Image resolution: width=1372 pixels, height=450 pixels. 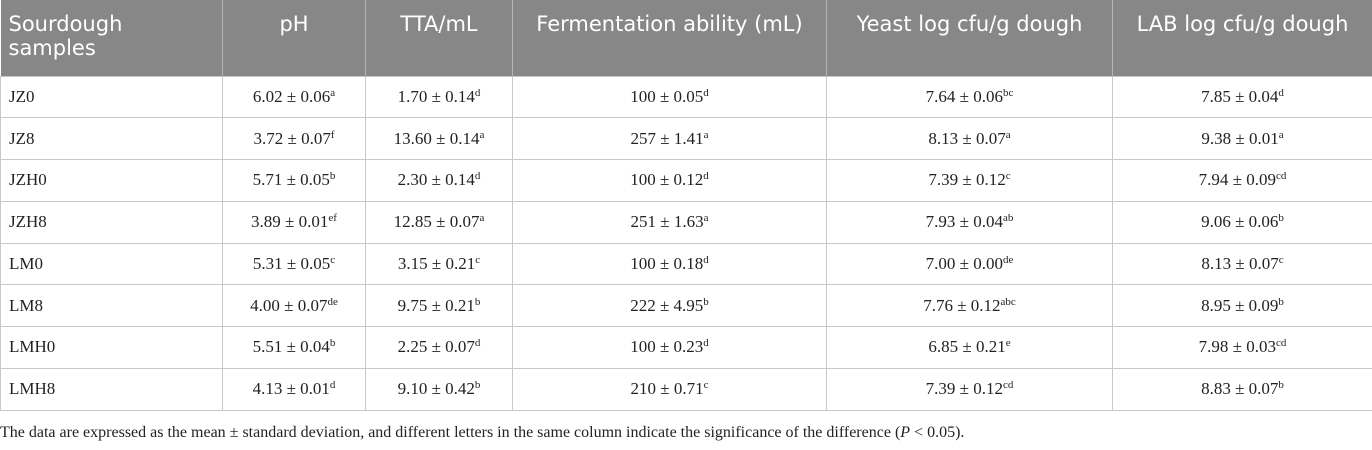 What do you see at coordinates (289, 305) in the screenshot?
I see `cell-value: 4.00 ± 0.07` at bounding box center [289, 305].